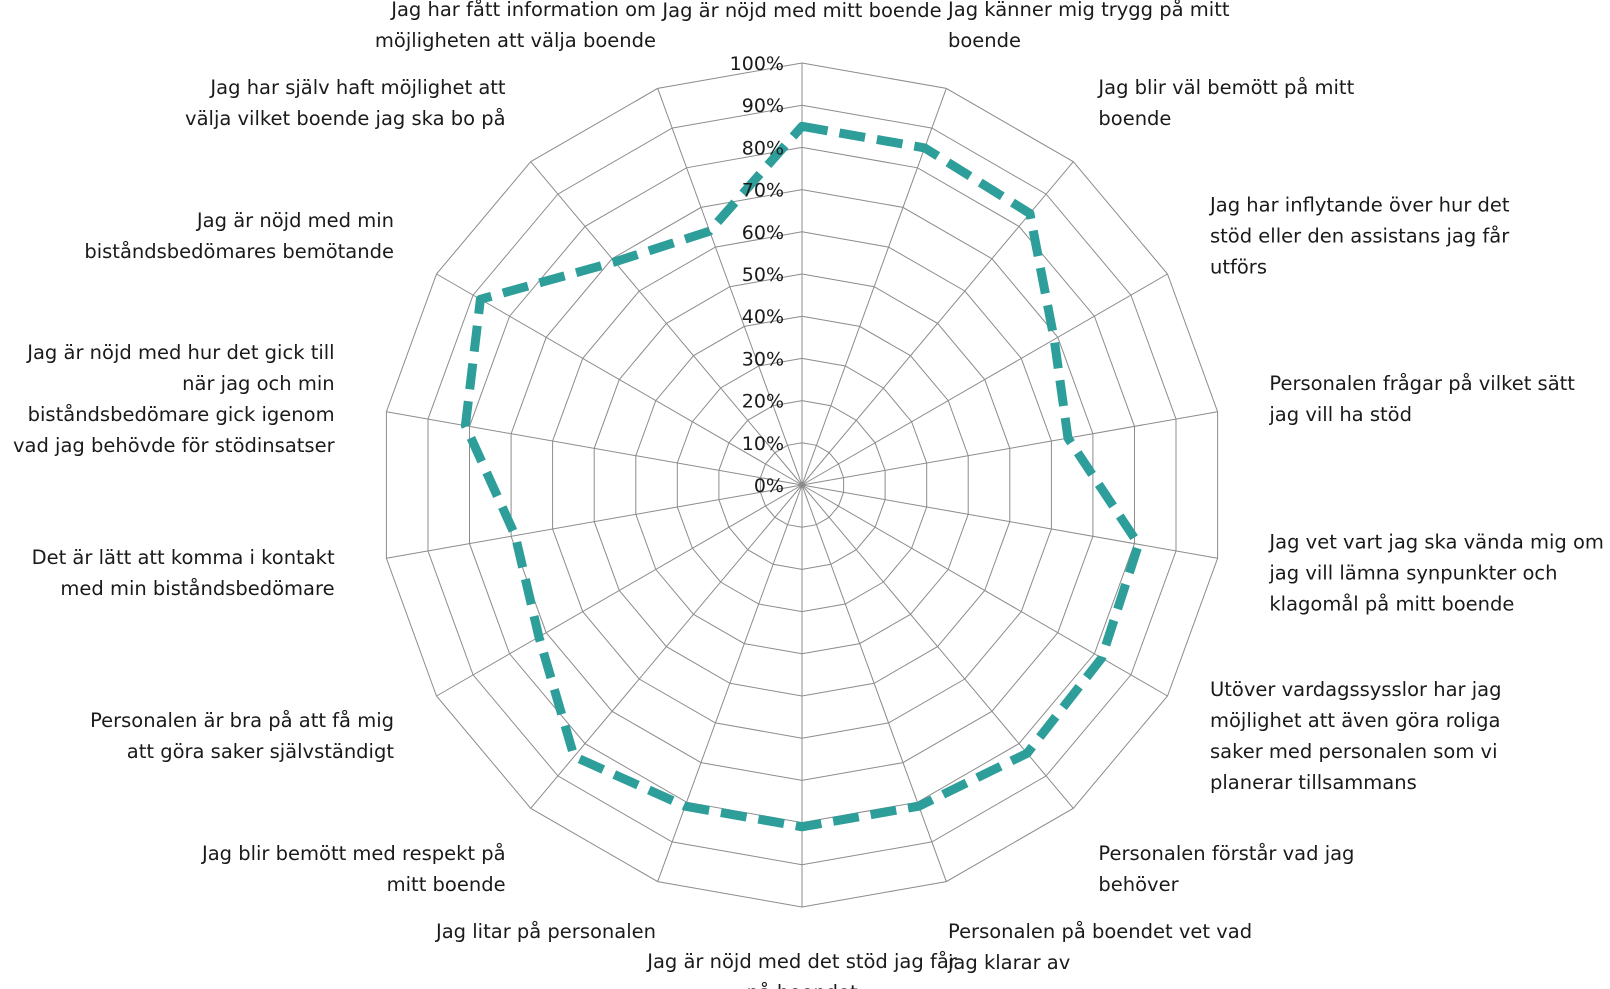 The width and height of the screenshot is (1610, 989). Describe the element at coordinates (763, 317) in the screenshot. I see `tick-label: 40%` at that location.